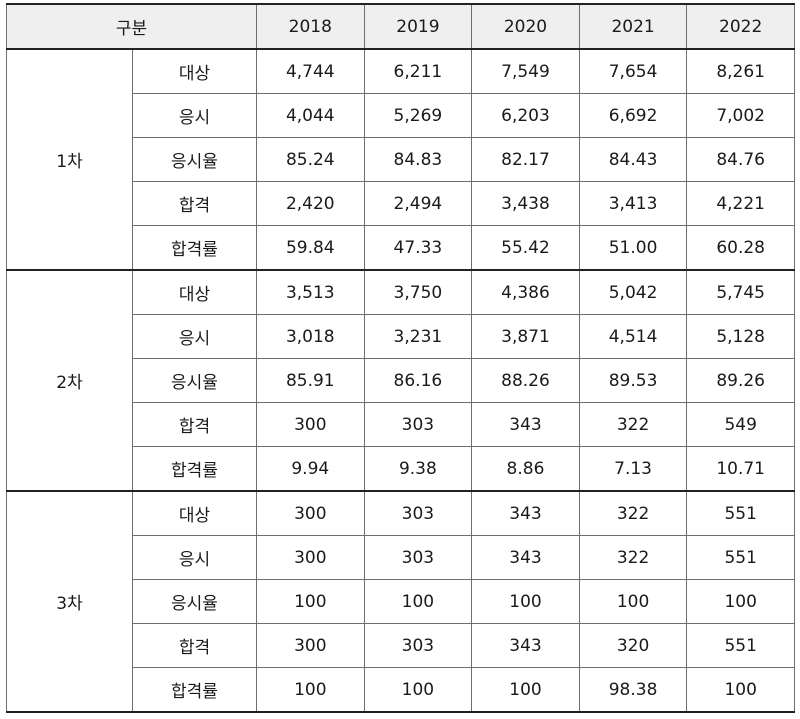 The image size is (800, 719). I want to click on table-cell: 5,128, so click(740, 336).